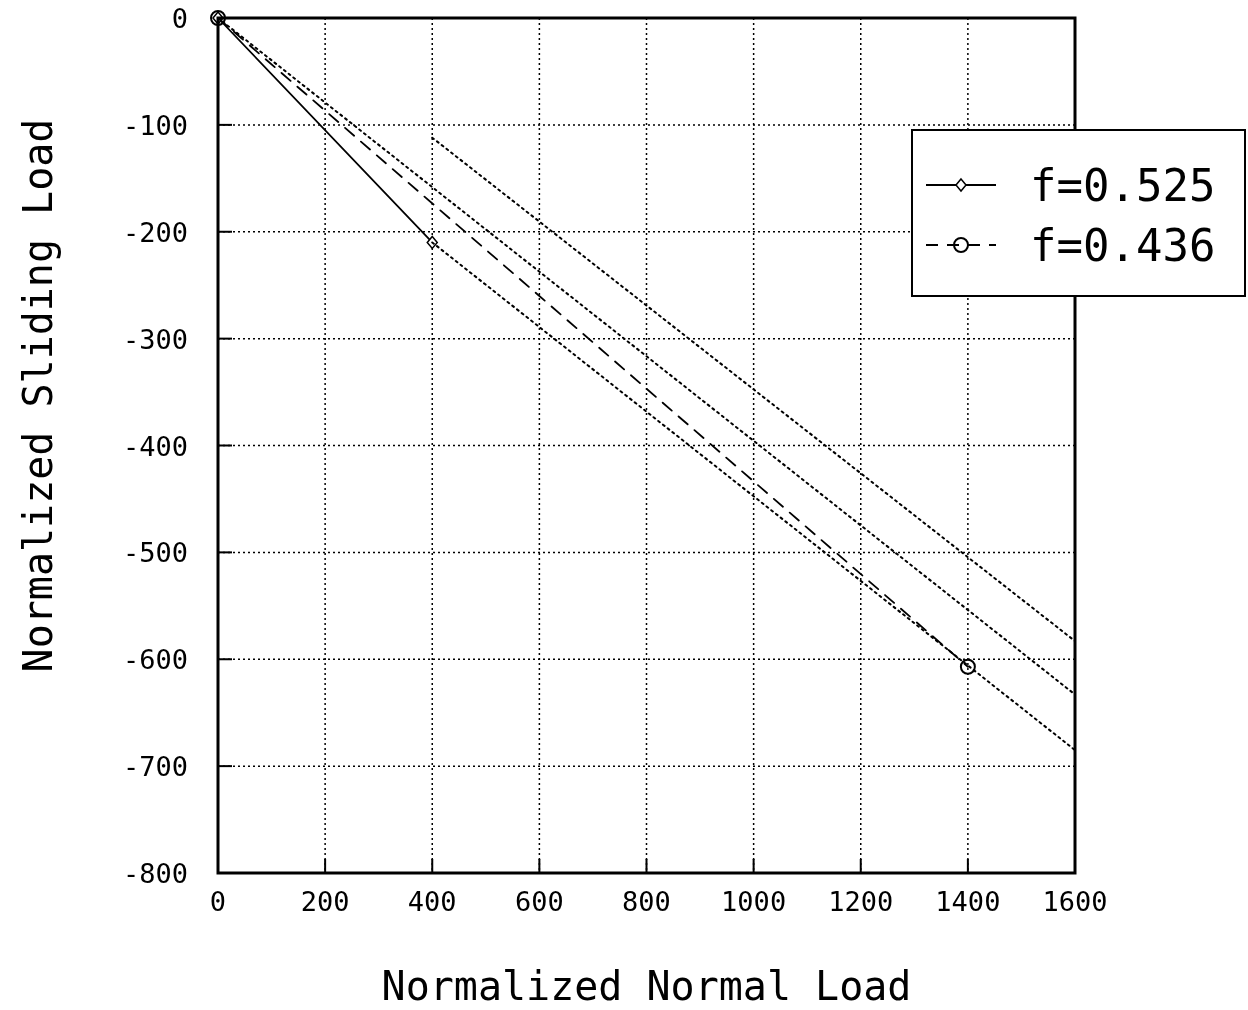  Describe the element at coordinates (179, 18) in the screenshot. I see `y-tick-label: 0` at that location.